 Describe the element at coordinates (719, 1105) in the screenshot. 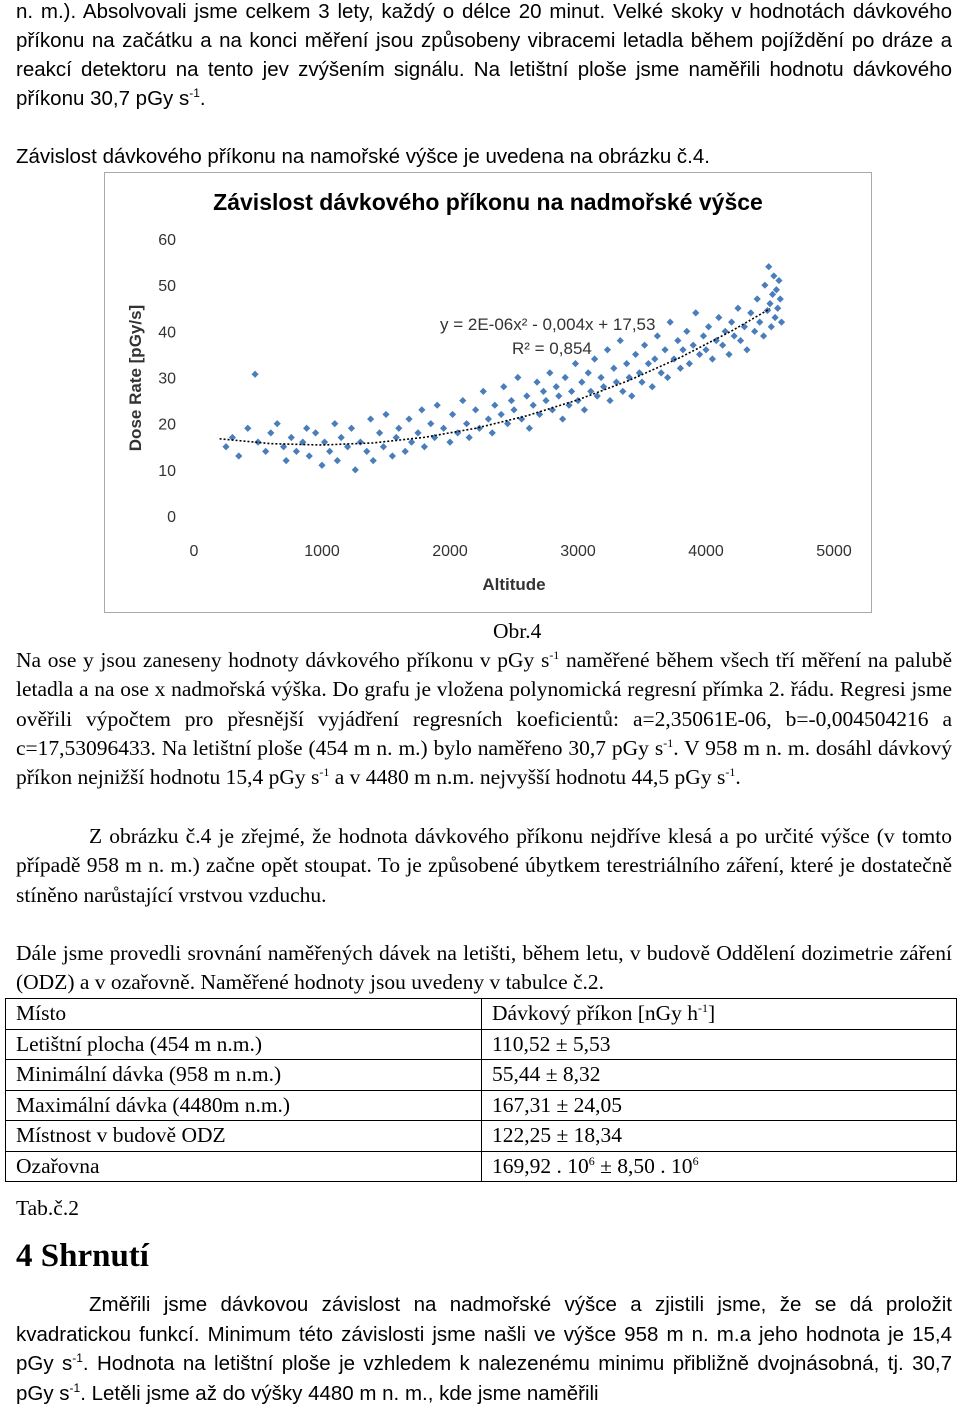

I see `cell: 167,31 ± 24,05` at that location.